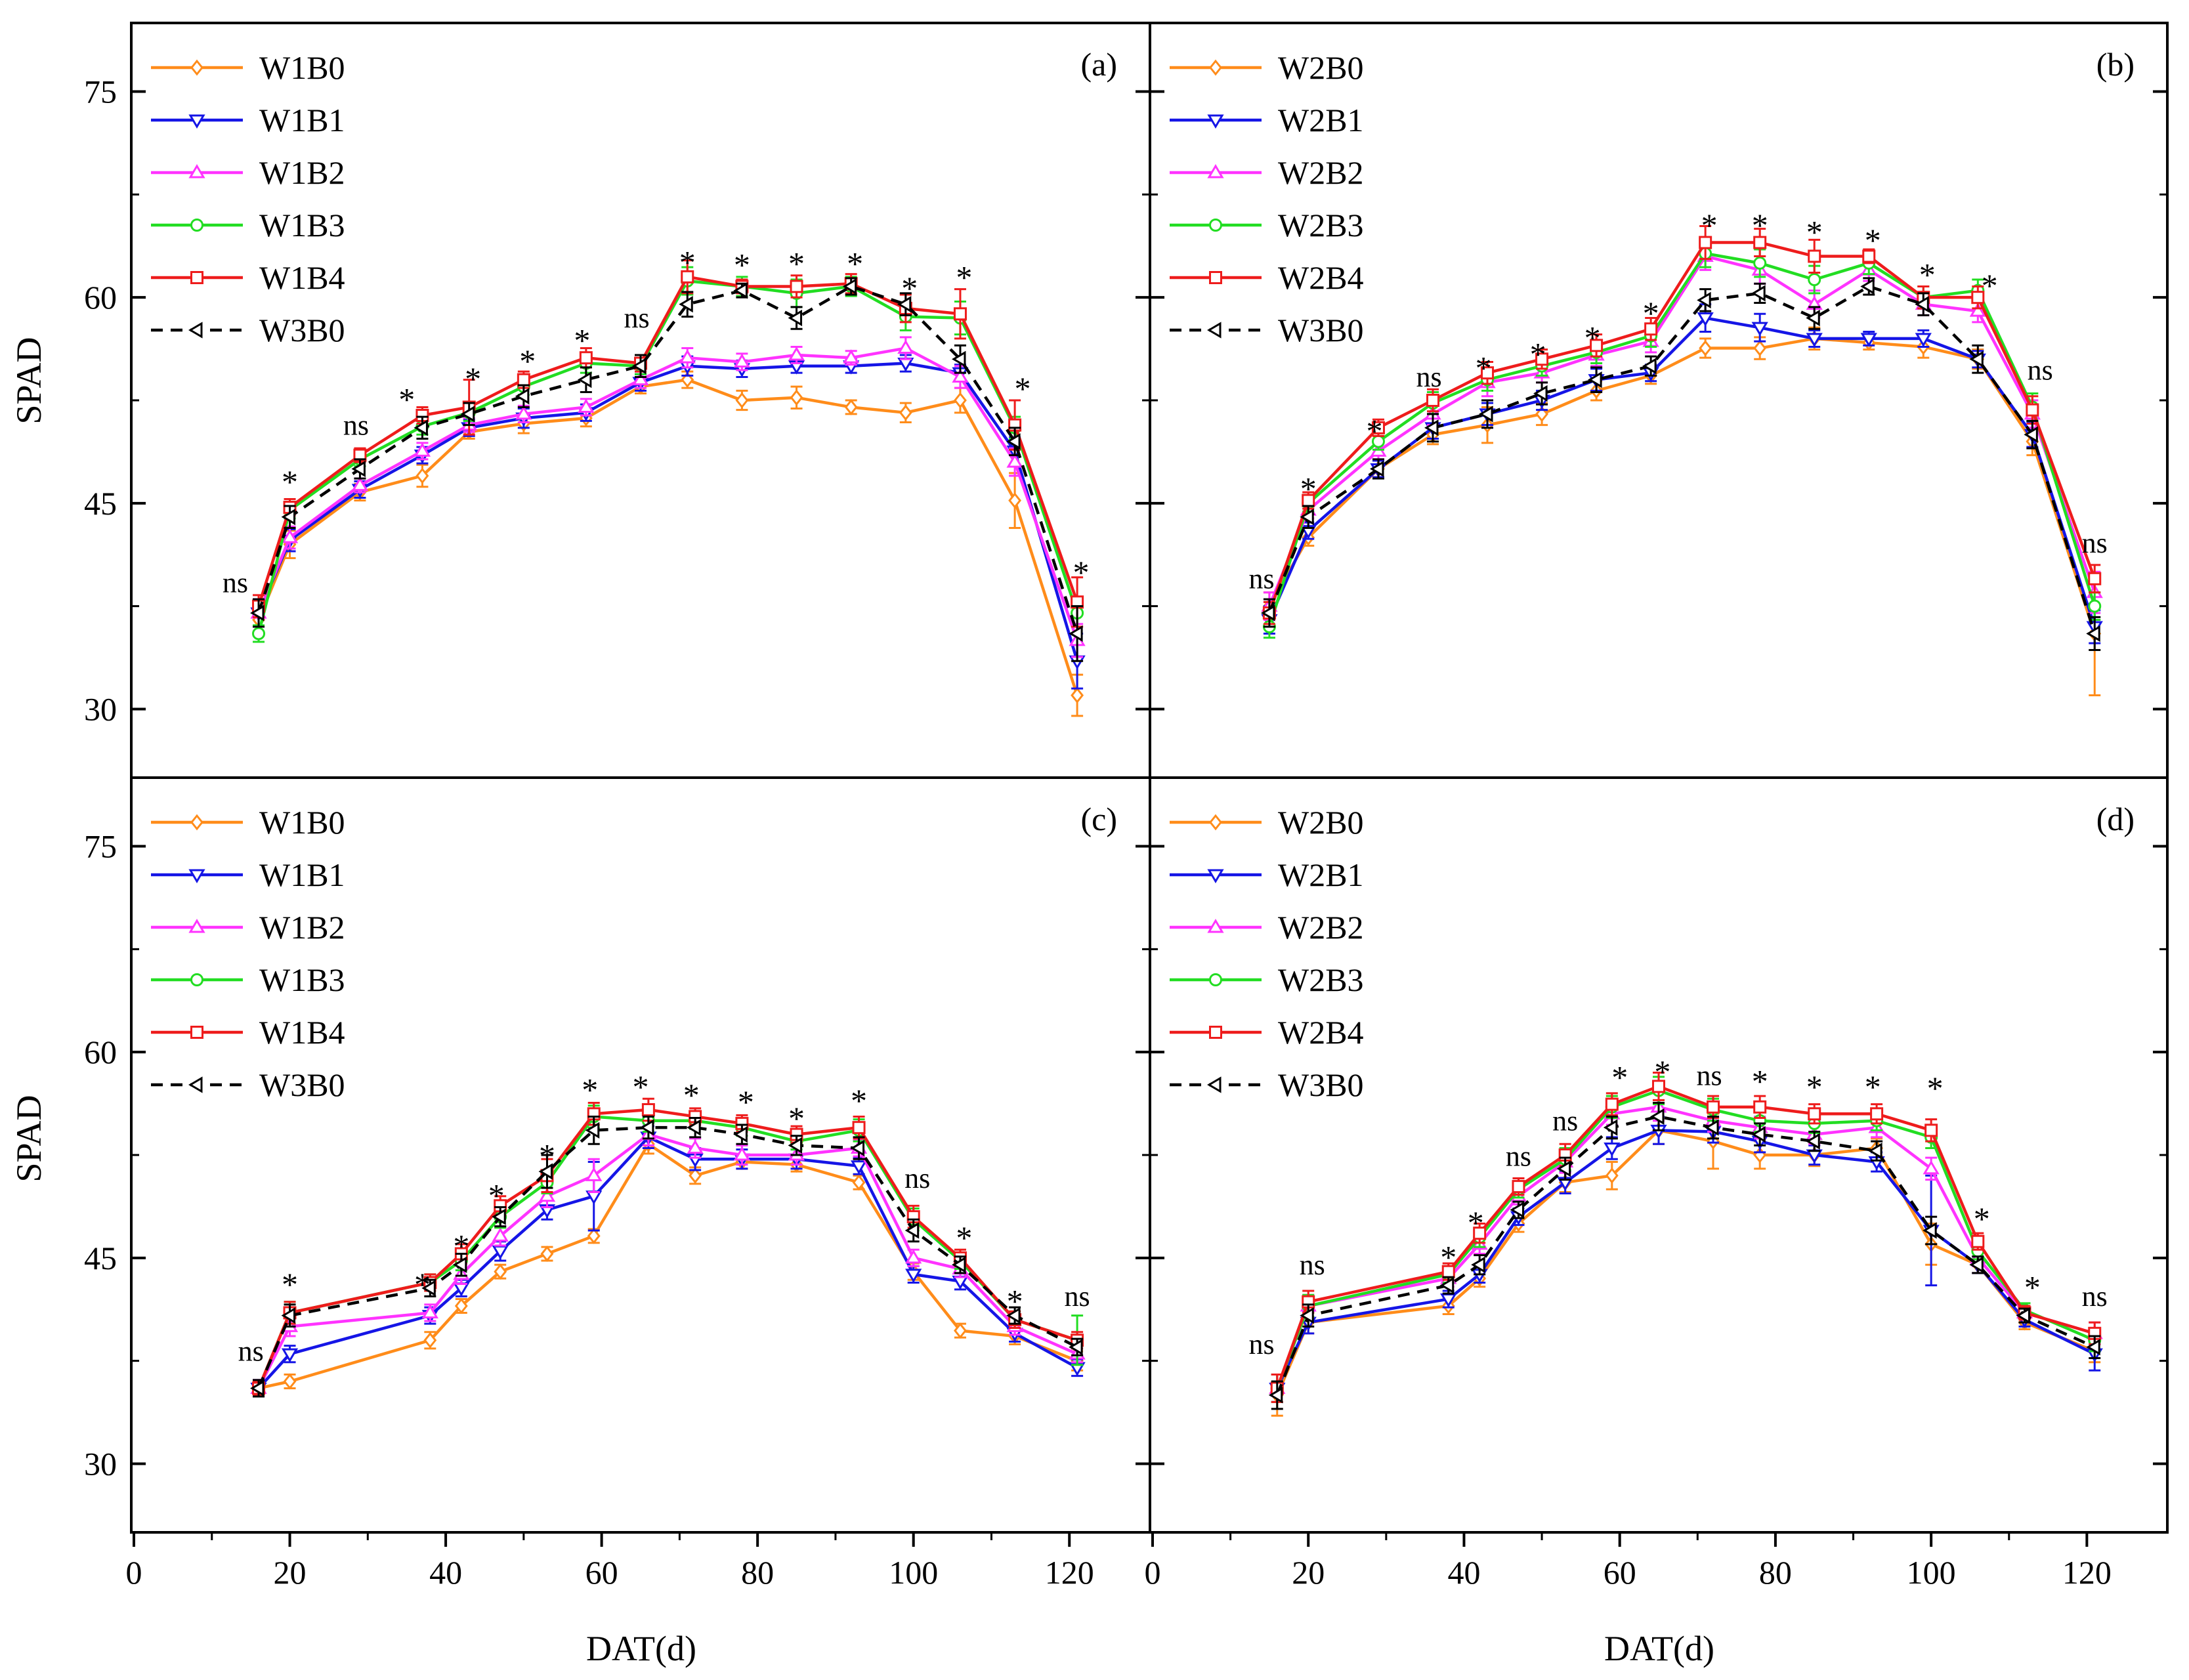 The height and width of the screenshot is (1680, 2189). What do you see at coordinates (1321, 67) in the screenshot?
I see `legend-entry: W2B0` at bounding box center [1321, 67].